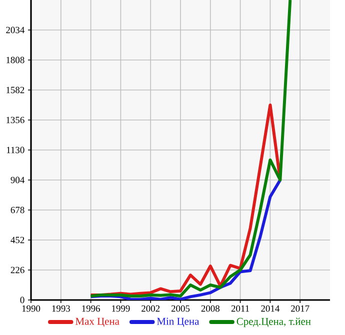 This screenshot has height=335, width=345. What do you see at coordinates (98, 322) in the screenshot?
I see `legend-label: Max Цена` at bounding box center [98, 322].